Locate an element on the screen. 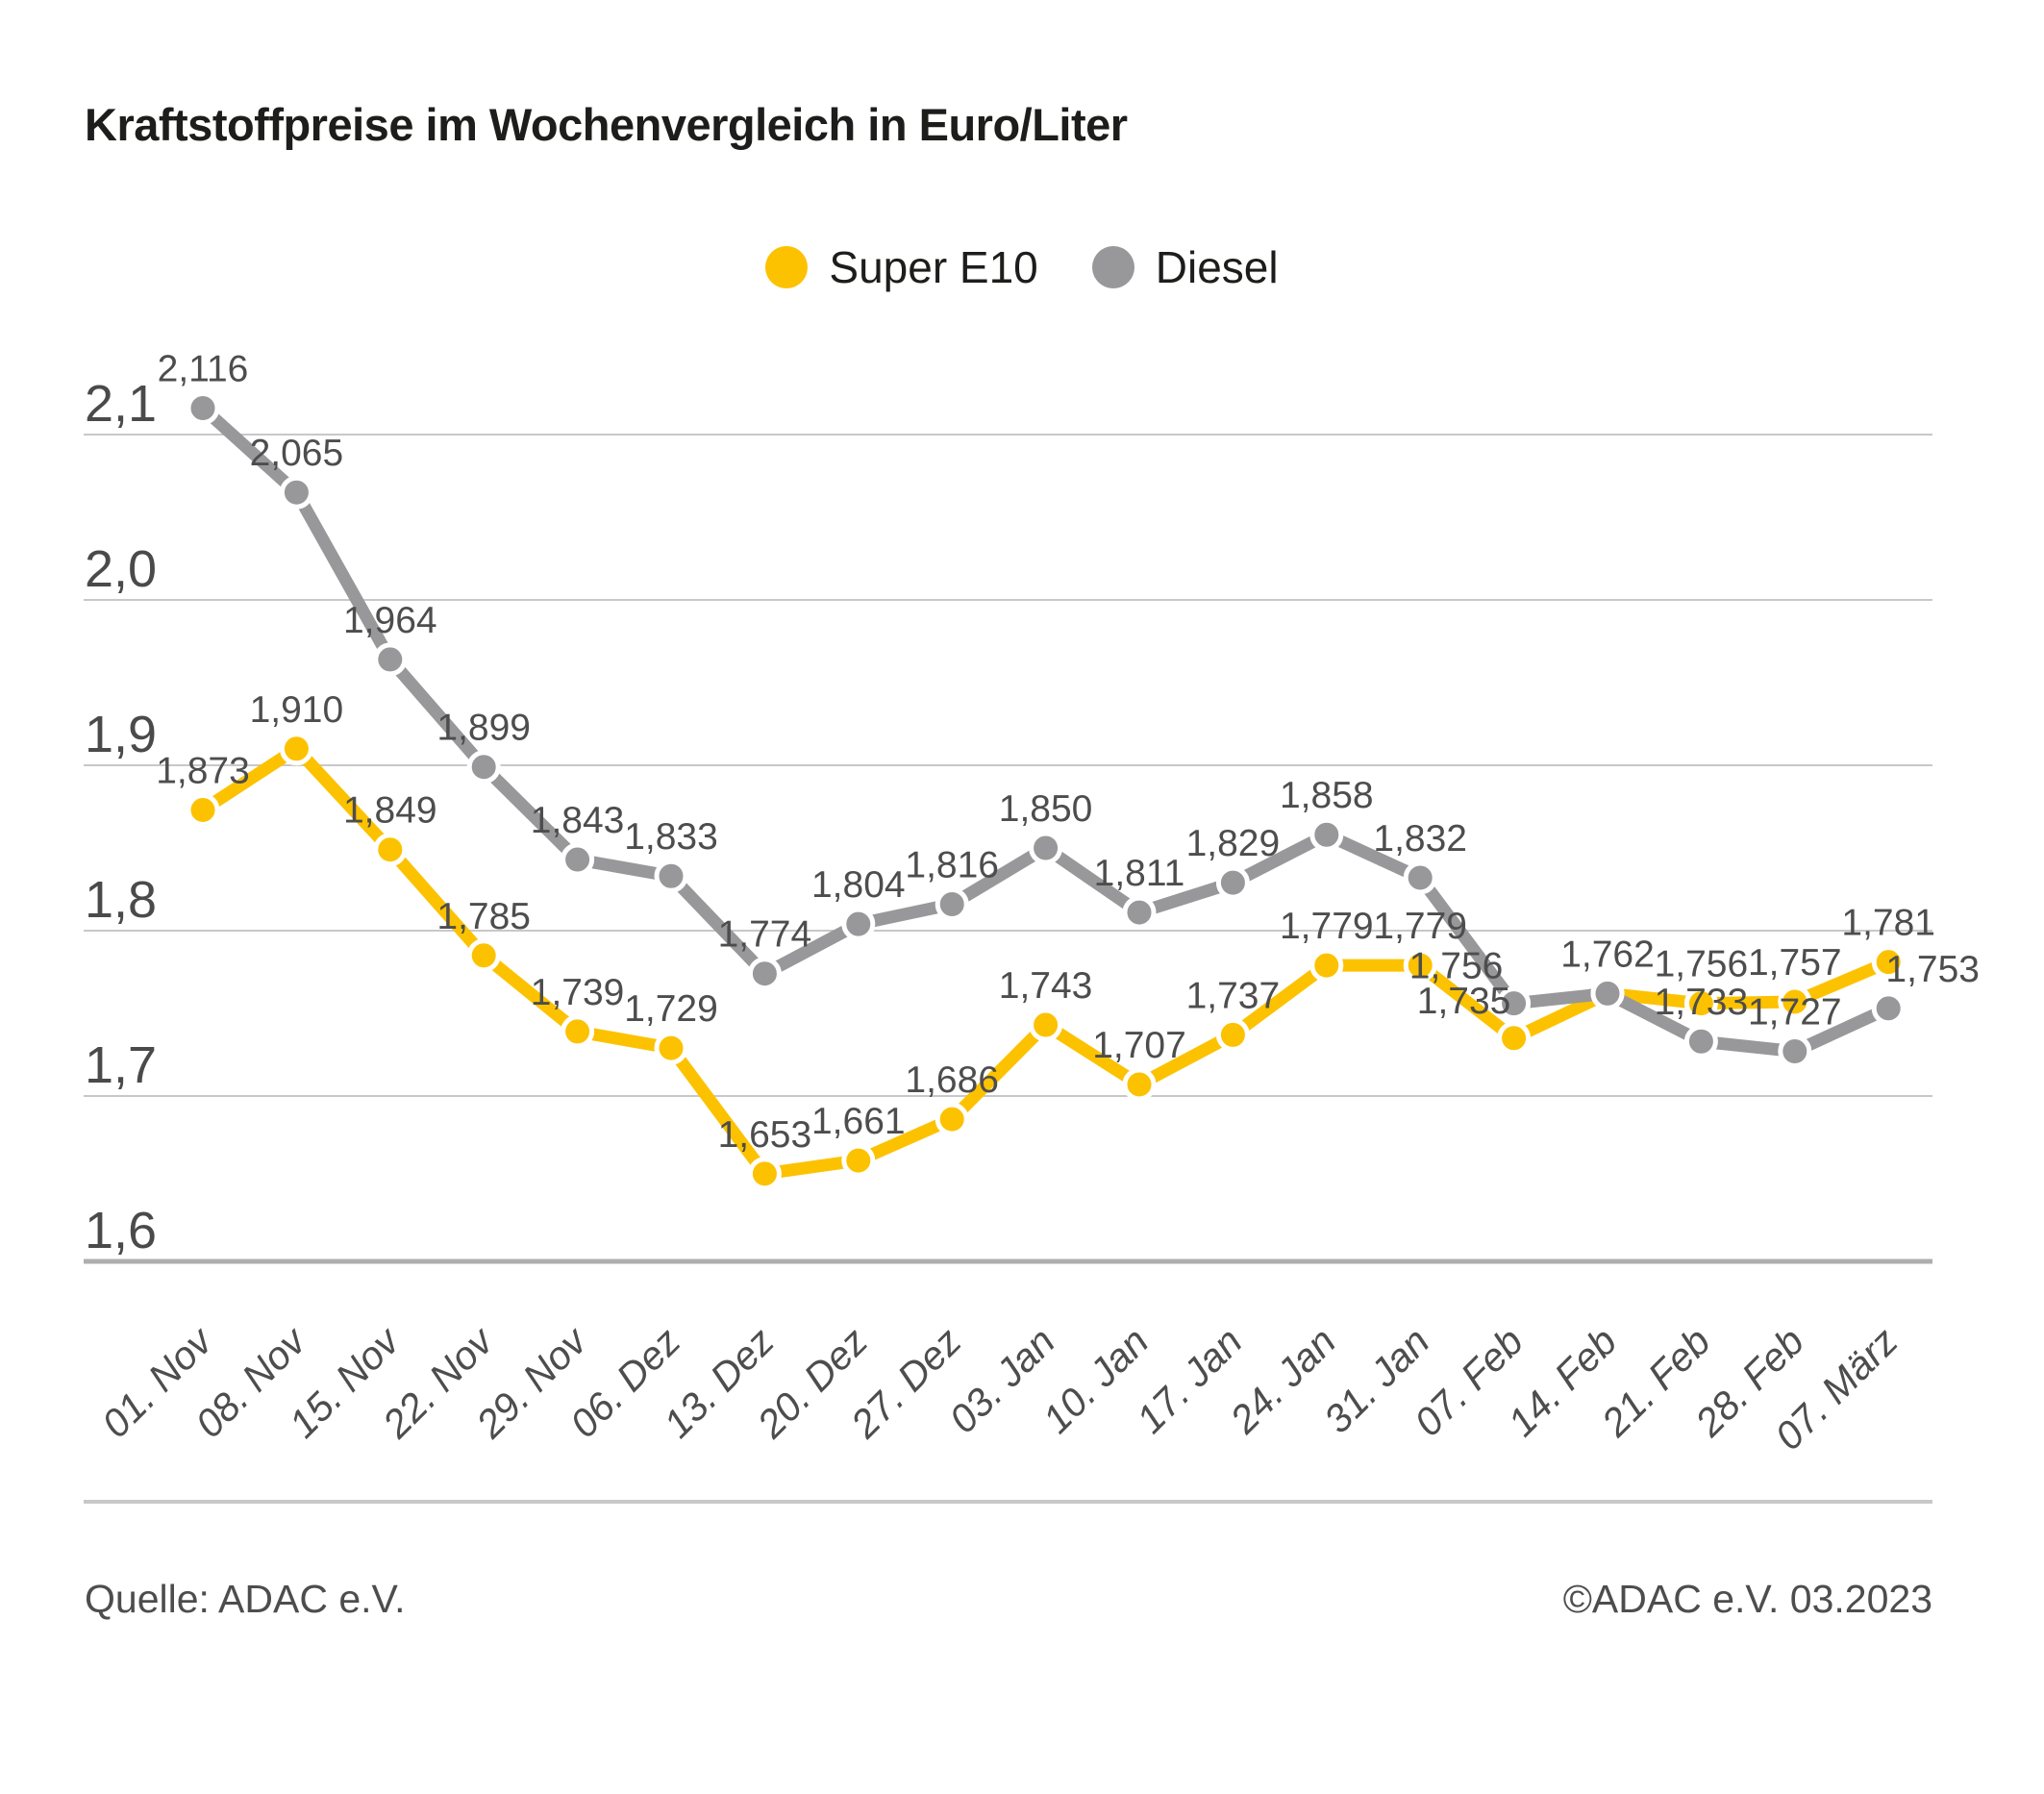  data-point-label-super-e10-17: 1,757 is located at coordinates (1795, 963).